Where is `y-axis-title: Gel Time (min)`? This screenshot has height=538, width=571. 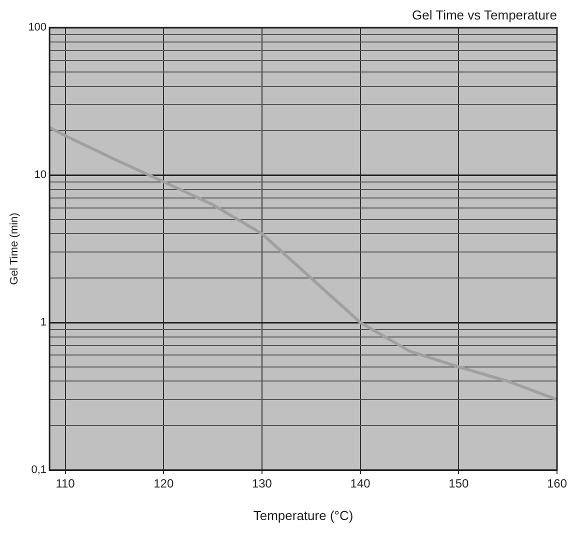
y-axis-title: Gel Time (min) is located at coordinates (14, 248).